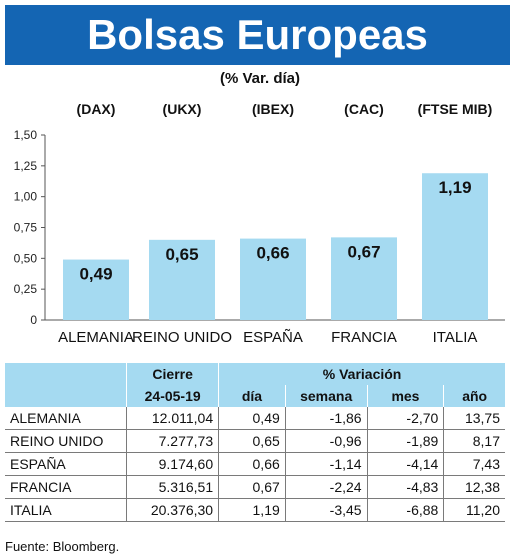  Describe the element at coordinates (26, 258) in the screenshot. I see `y-tick-label: 0,50` at that location.